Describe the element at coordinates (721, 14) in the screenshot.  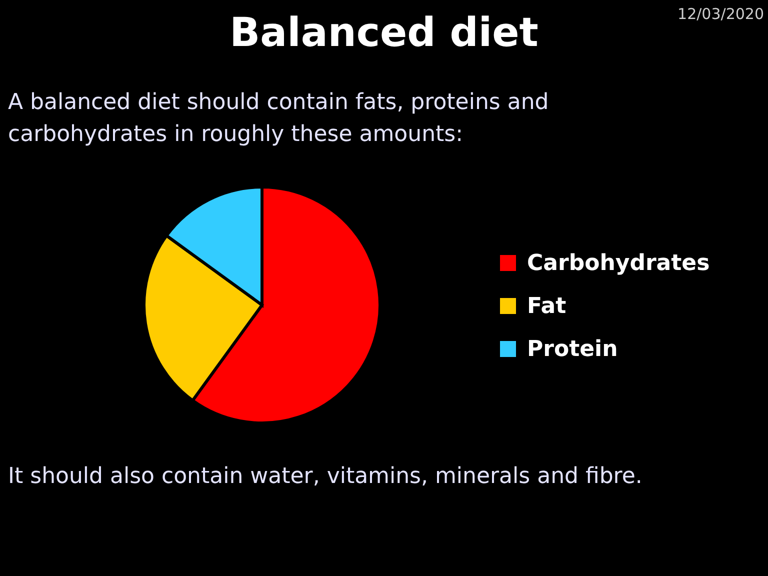
I see `text: 12/03/2020` at that location.